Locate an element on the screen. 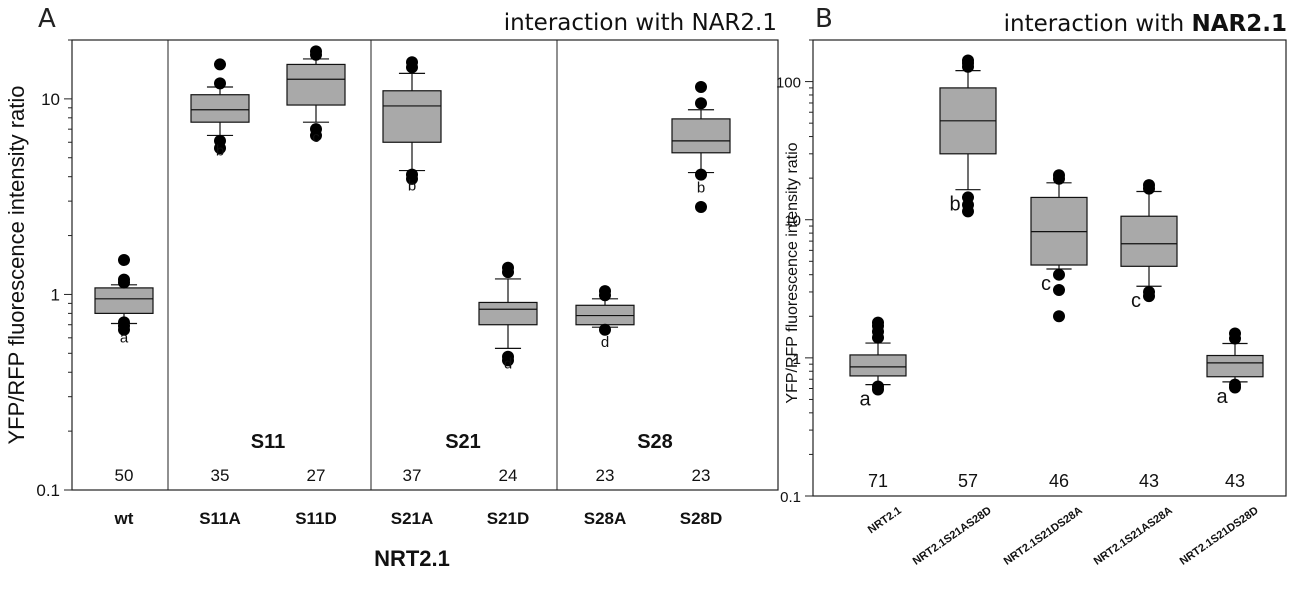 This screenshot has height=592, width=1297. x-category-label: S21D is located at coordinates (508, 518).